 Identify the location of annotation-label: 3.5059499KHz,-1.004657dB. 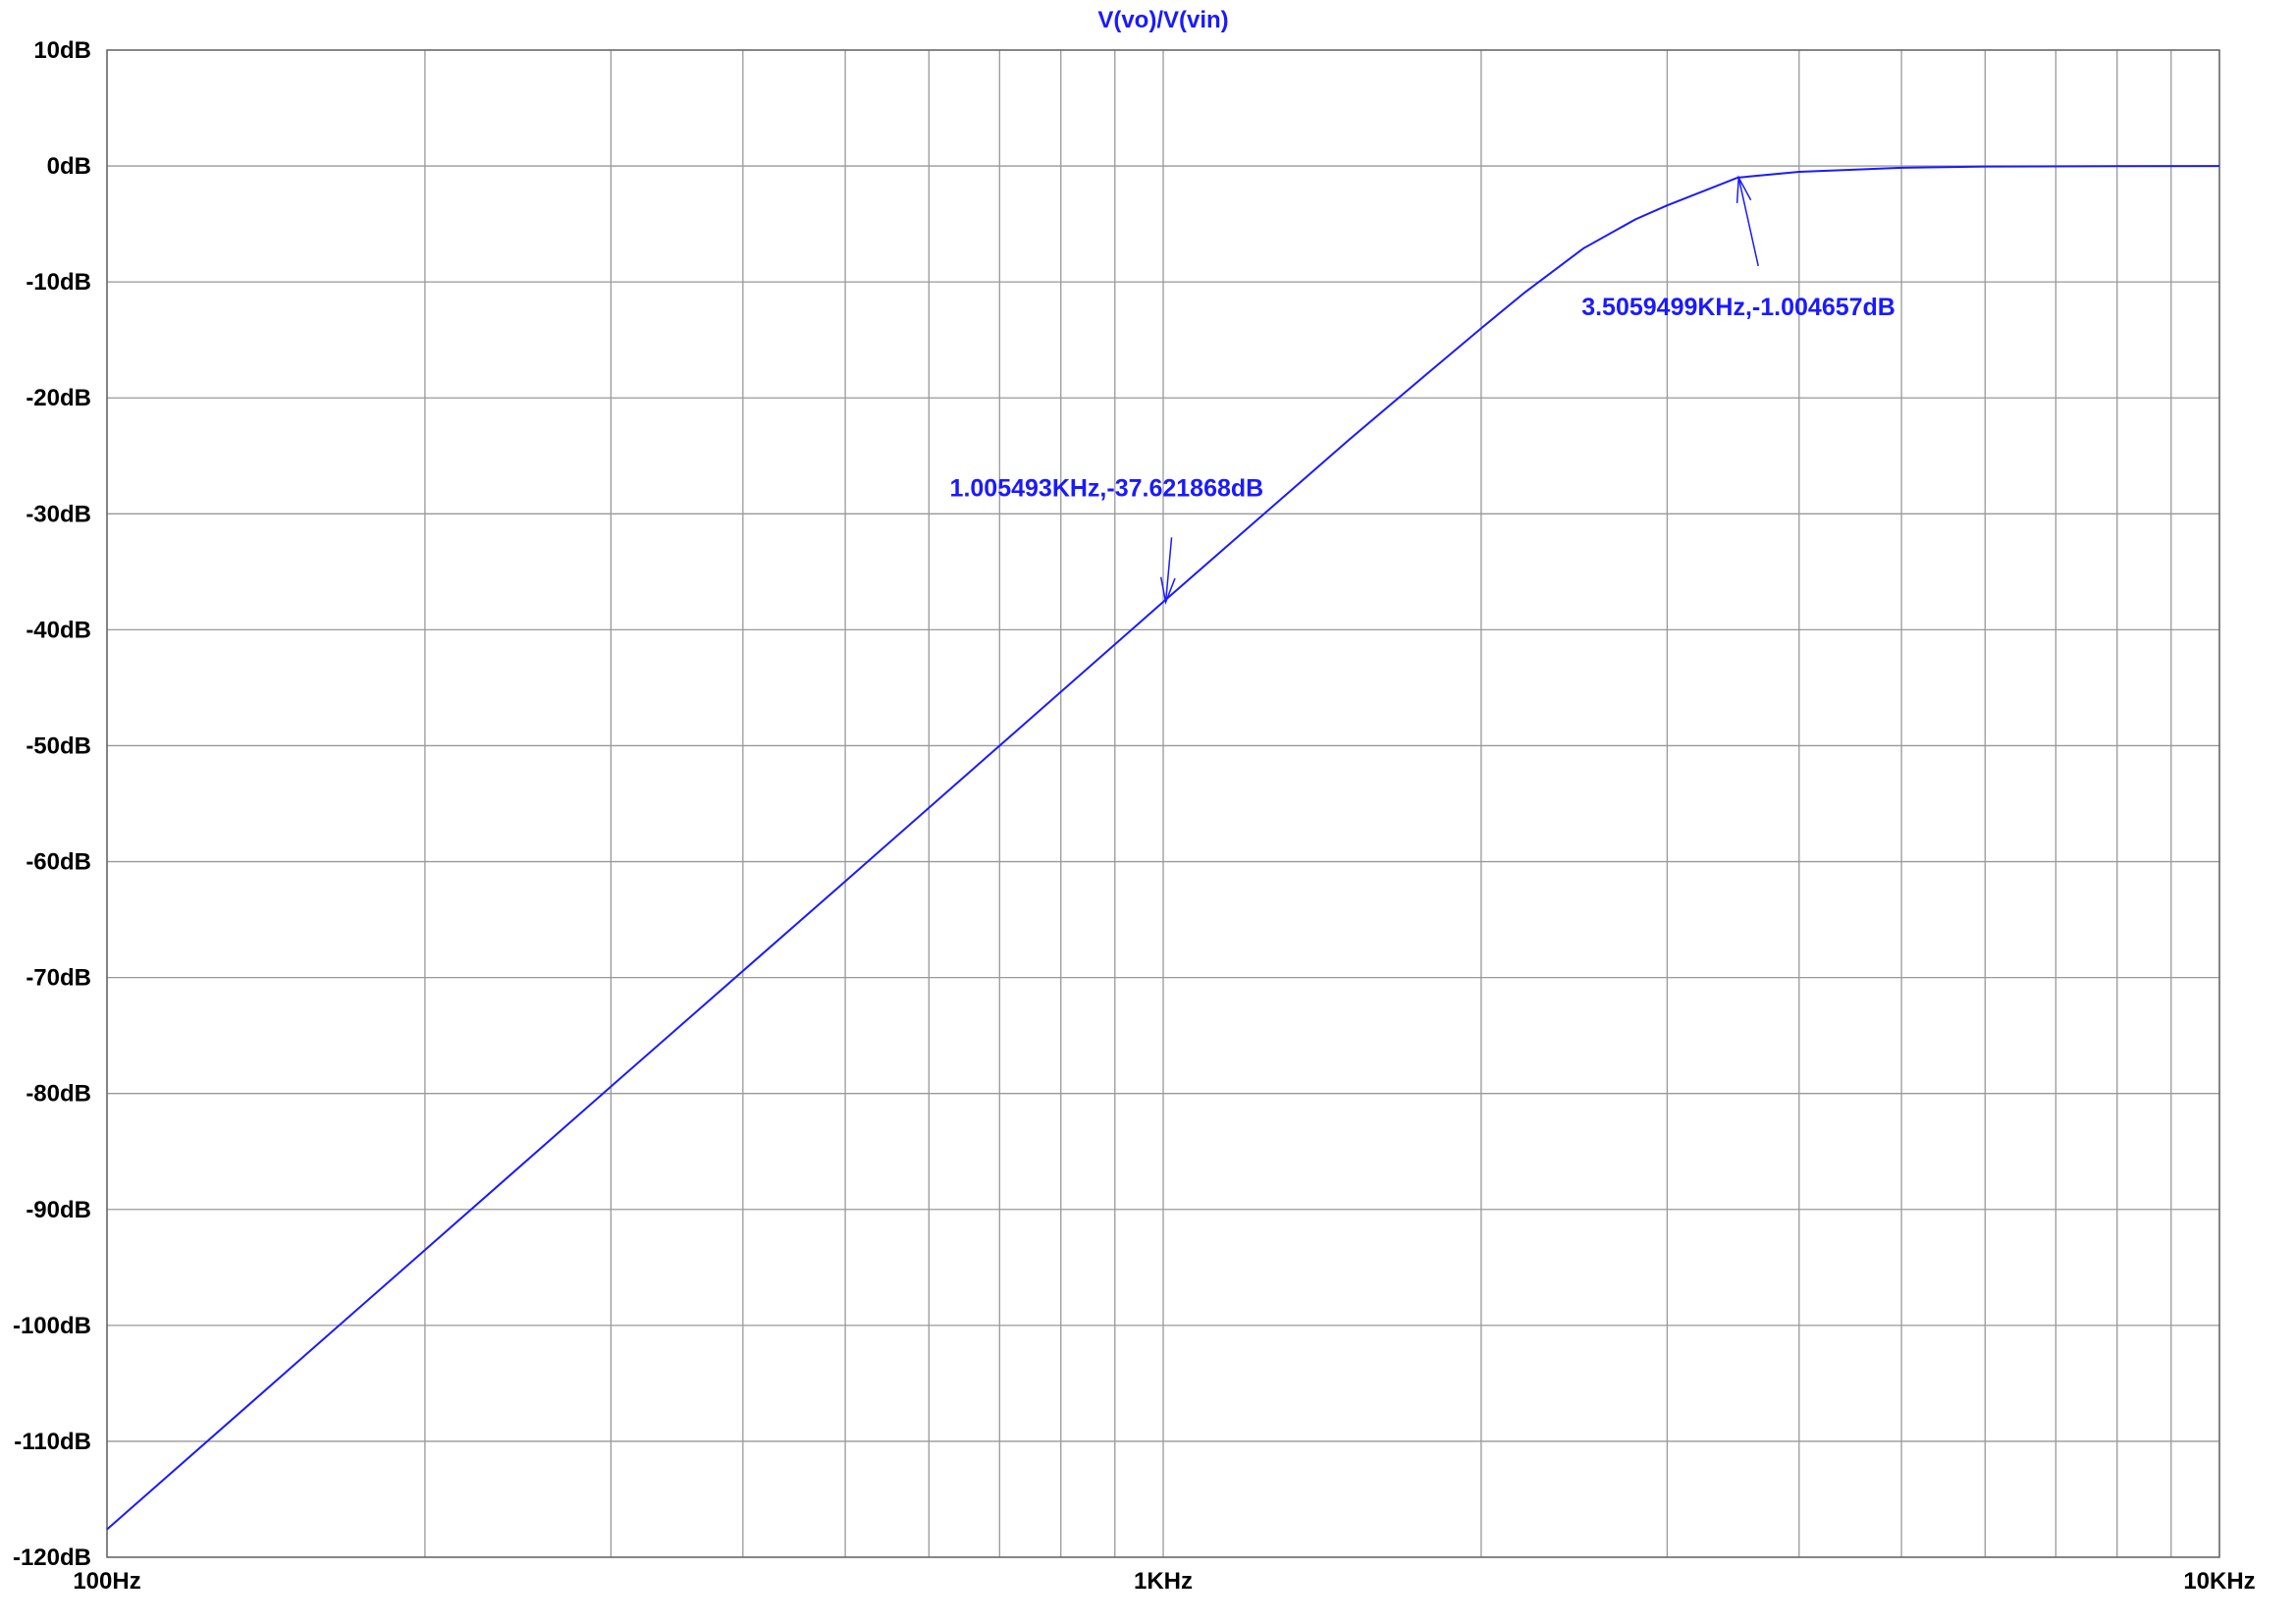
(1738, 307).